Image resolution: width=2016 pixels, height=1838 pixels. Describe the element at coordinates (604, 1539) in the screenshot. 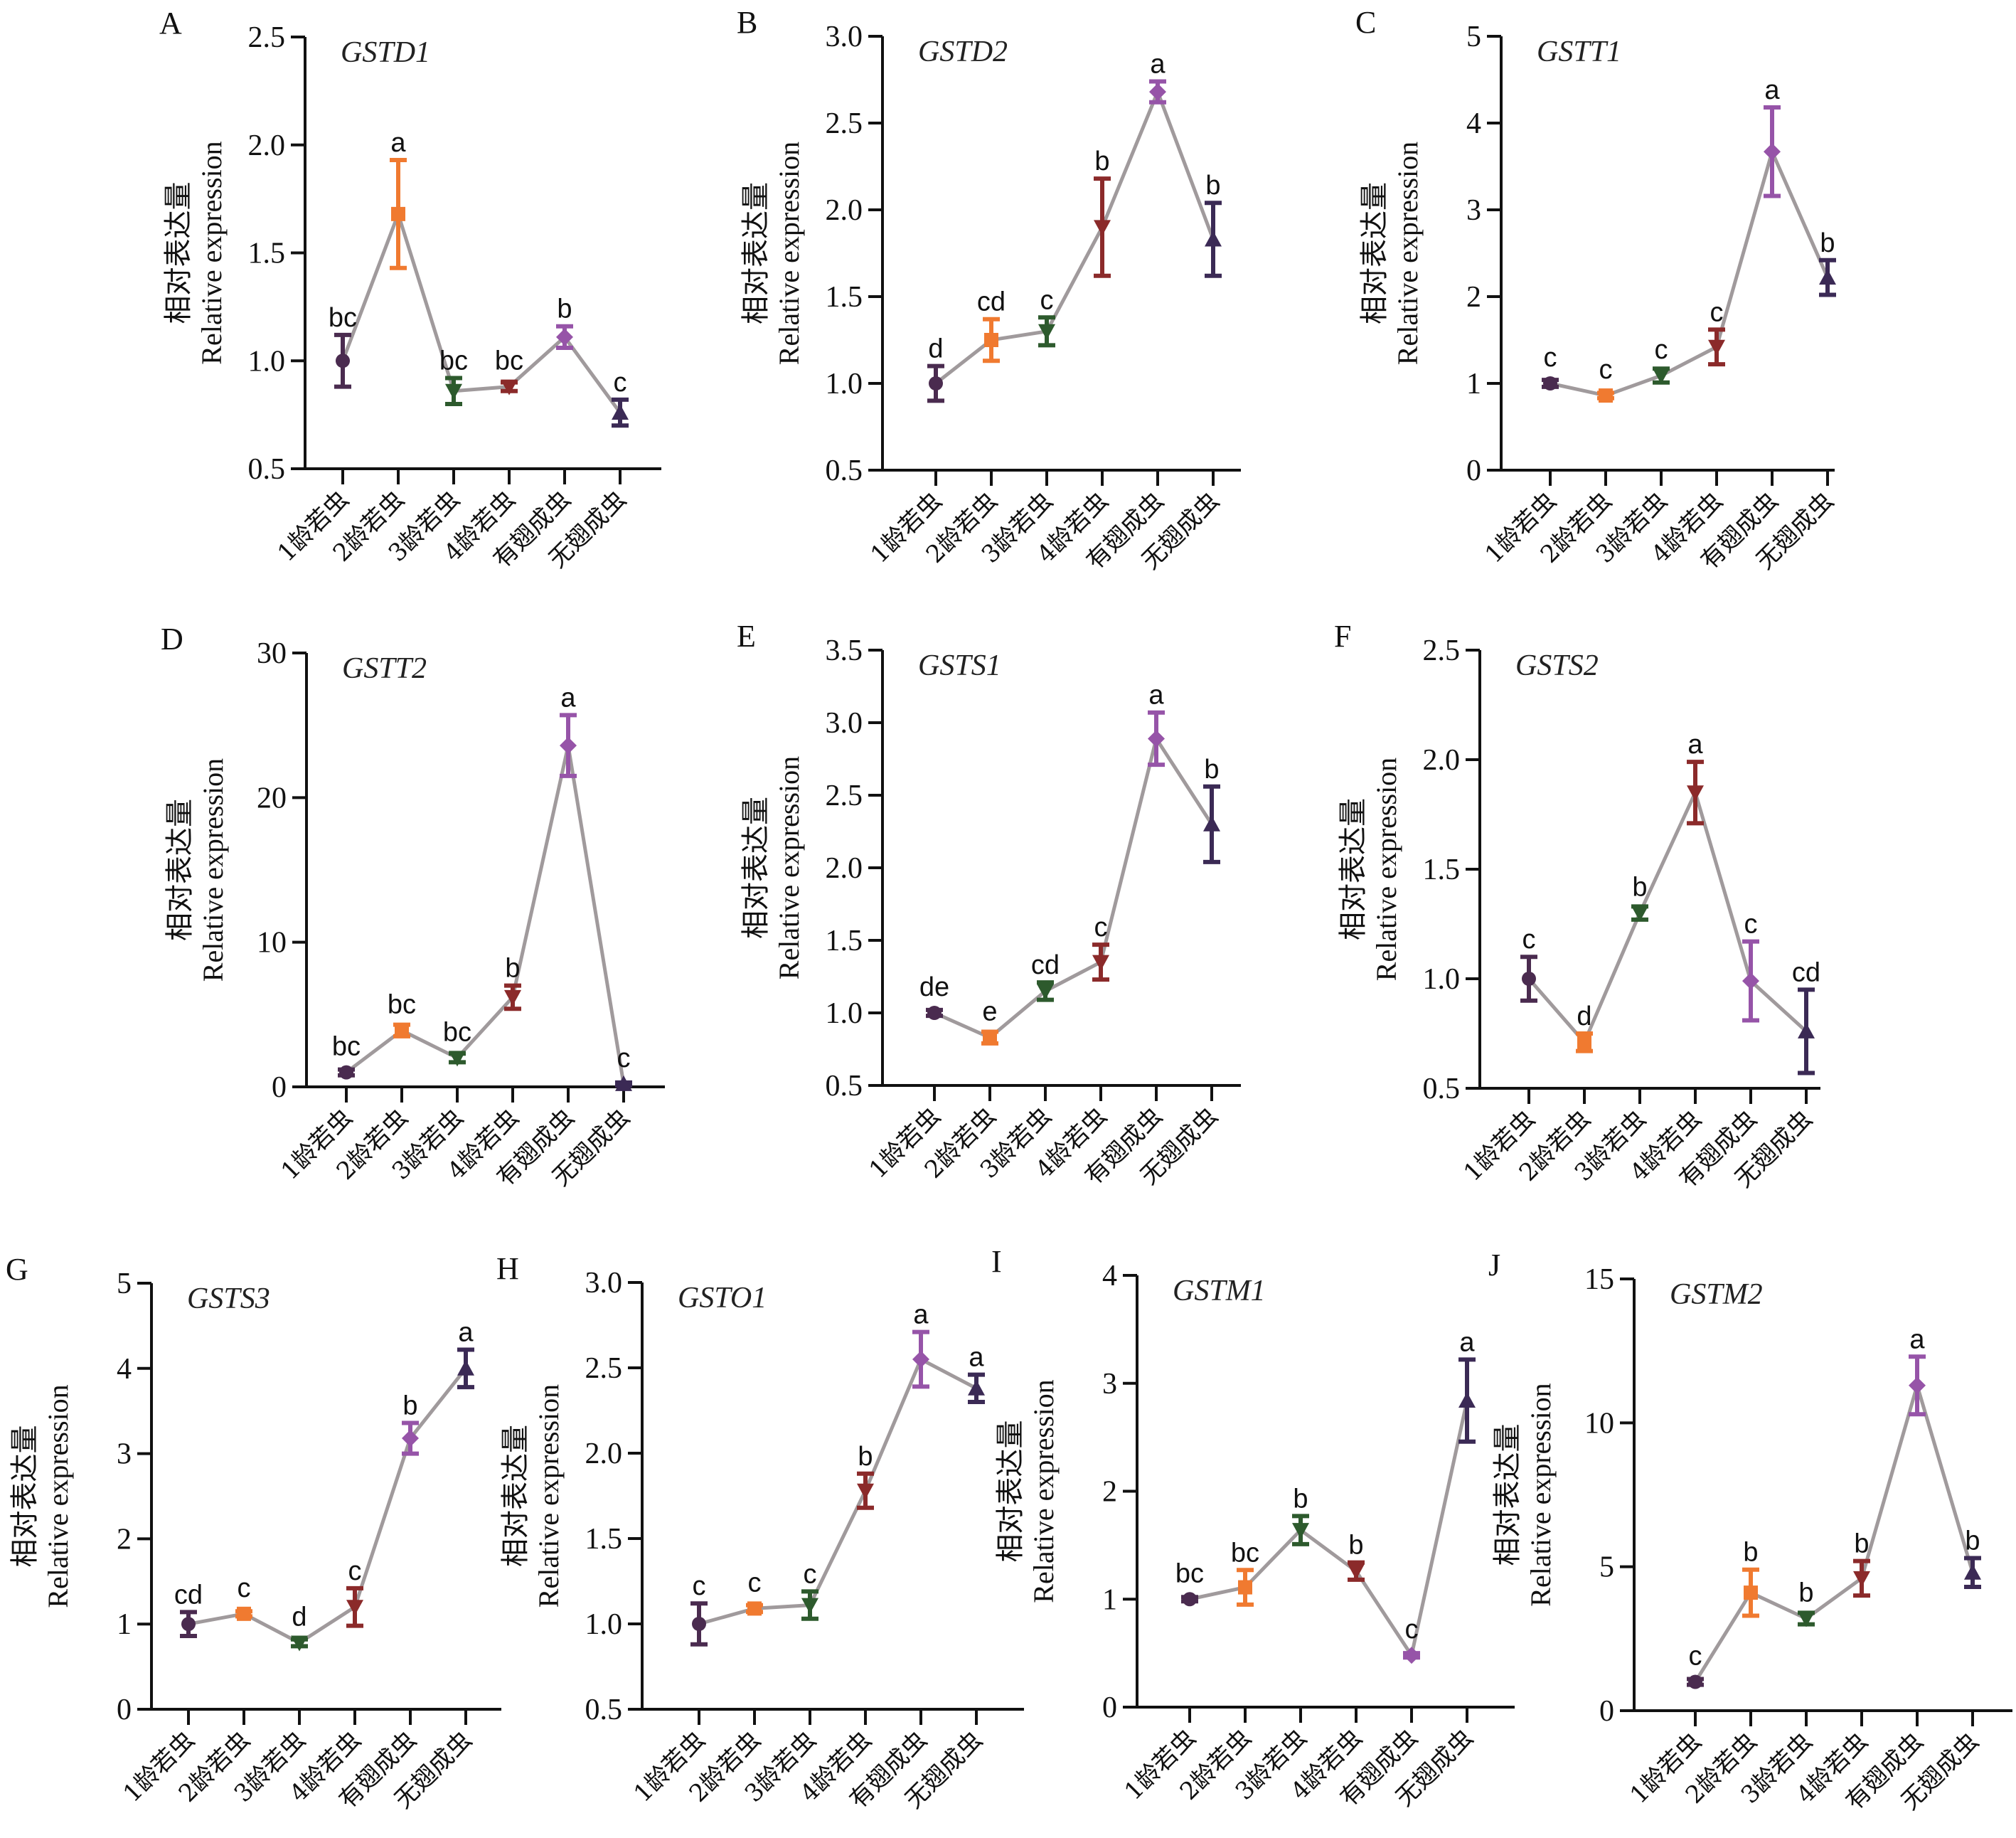

I see `y-tick-label: 1.5` at that location.